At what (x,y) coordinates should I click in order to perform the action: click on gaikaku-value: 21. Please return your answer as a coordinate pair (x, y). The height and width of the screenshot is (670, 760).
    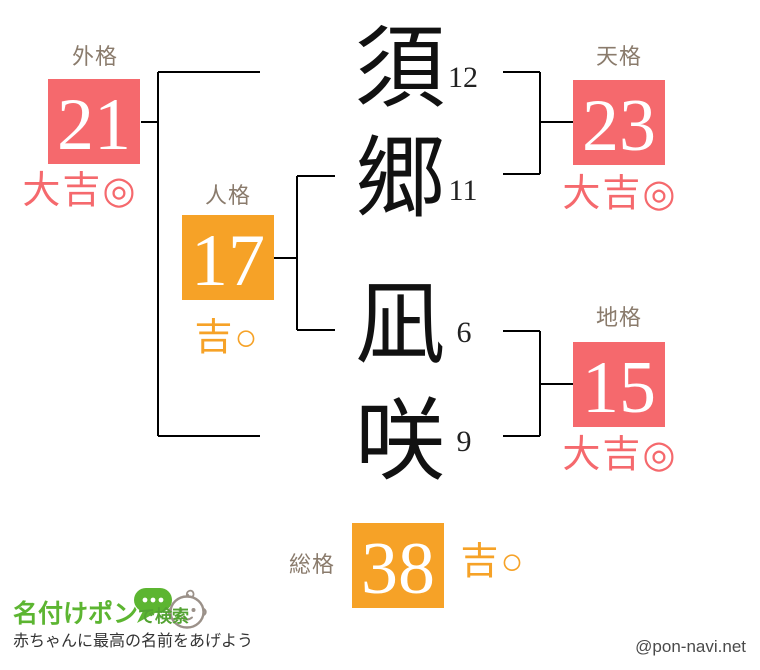
    Looking at the image, I should click on (94, 124).